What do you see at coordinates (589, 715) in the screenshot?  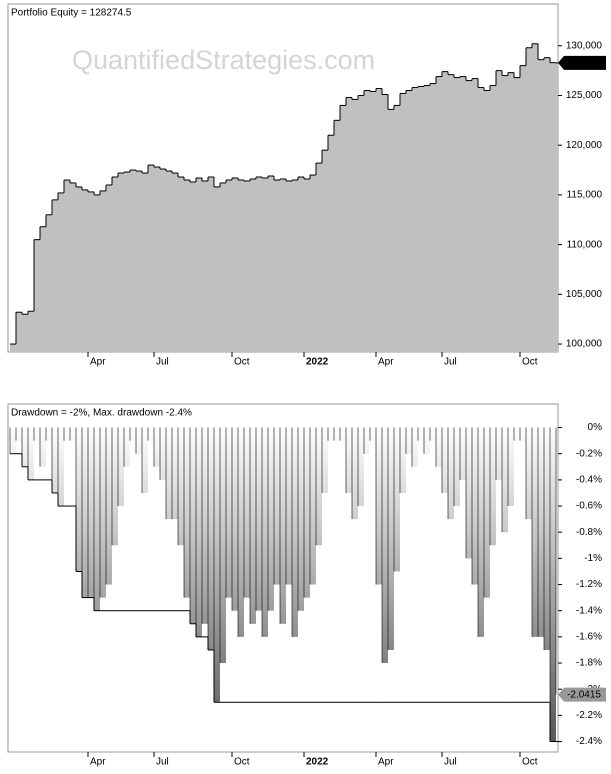 I see `y-tick-label: -2.2%` at bounding box center [589, 715].